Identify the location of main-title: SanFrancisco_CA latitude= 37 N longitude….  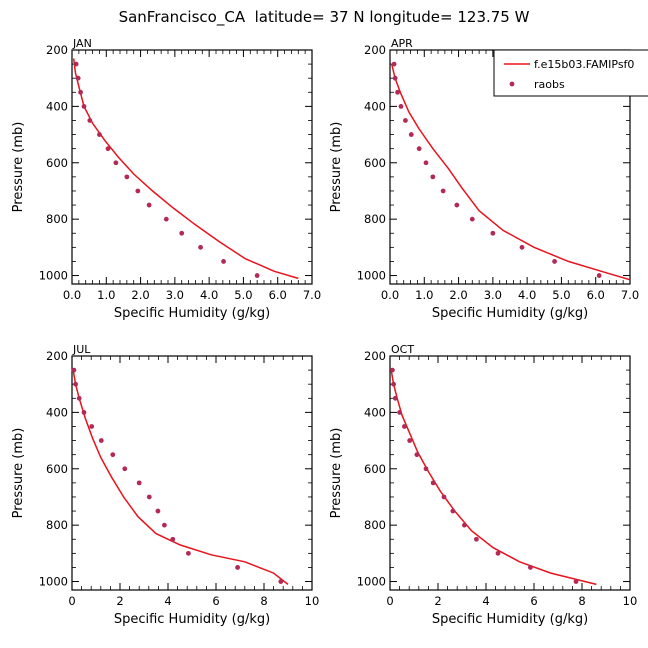
(324, 17).